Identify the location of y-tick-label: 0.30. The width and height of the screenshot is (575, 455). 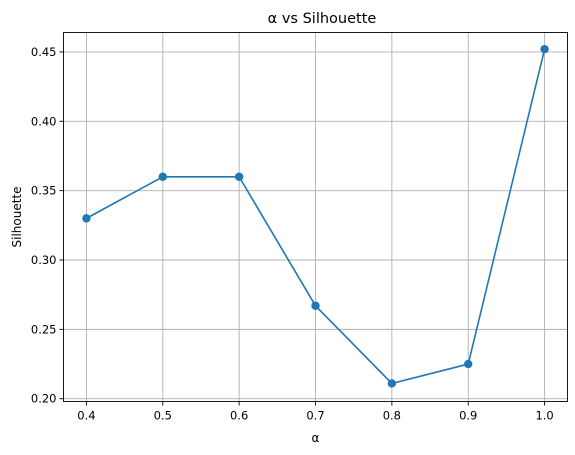
(44, 260).